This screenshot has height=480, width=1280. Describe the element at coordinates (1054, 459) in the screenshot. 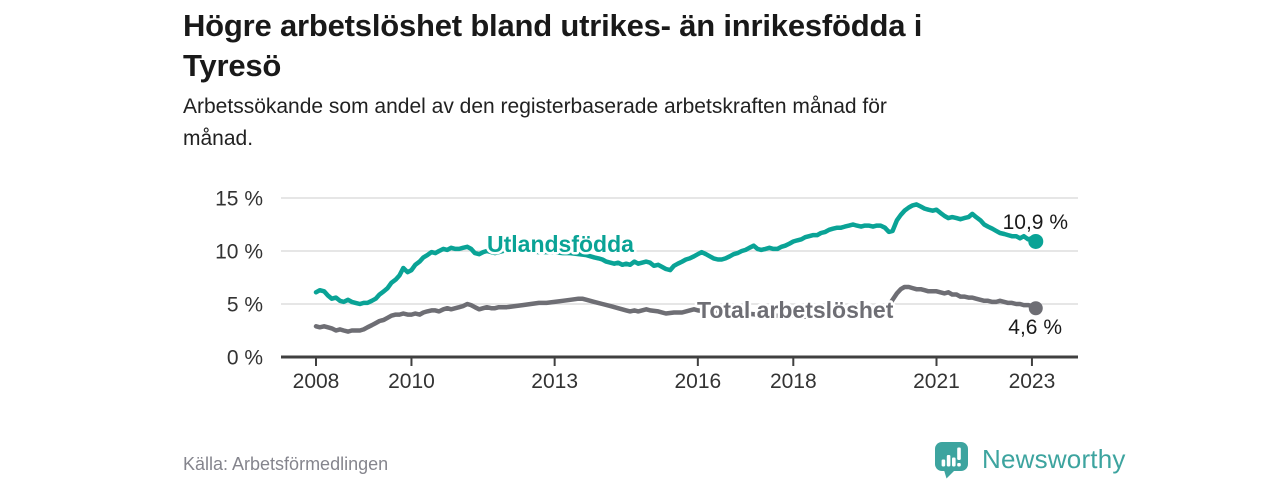

I see `newsworthy-wordmark: Newsworthy` at that location.